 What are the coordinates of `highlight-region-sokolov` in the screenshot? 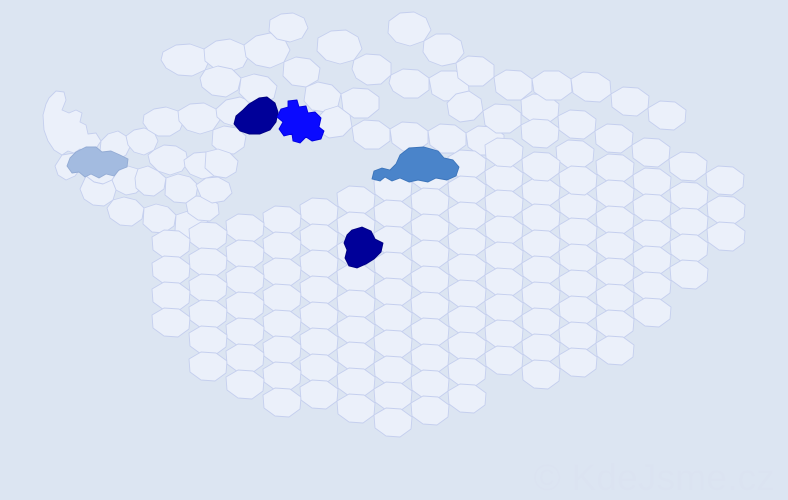 It's located at (97, 162).